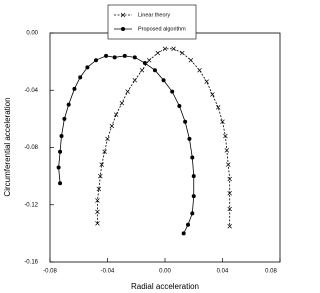  What do you see at coordinates (31, 148) in the screenshot?
I see `y-tick-label: -0.08` at bounding box center [31, 148].